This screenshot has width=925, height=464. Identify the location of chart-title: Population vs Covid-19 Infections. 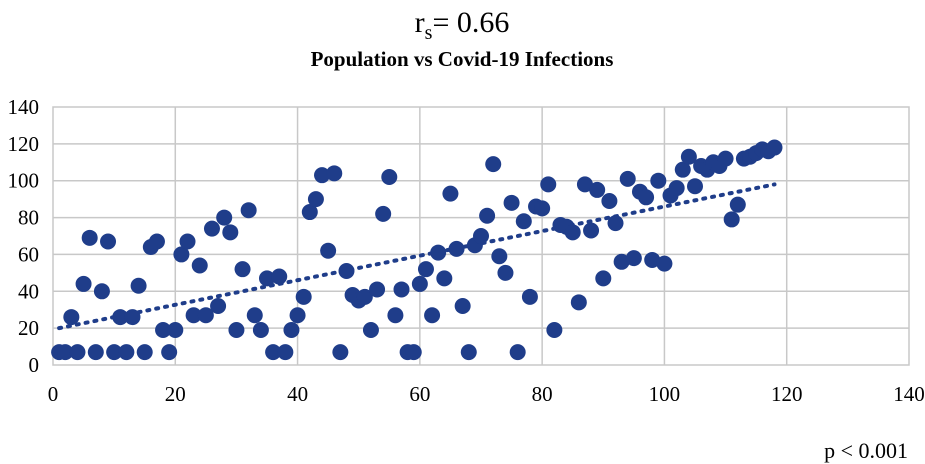
(462, 59).